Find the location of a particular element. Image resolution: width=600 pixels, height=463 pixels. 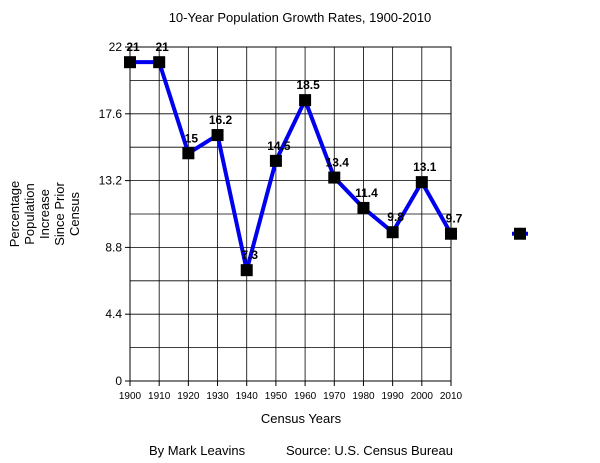

x-tick-label: 2010 is located at coordinates (451, 396).